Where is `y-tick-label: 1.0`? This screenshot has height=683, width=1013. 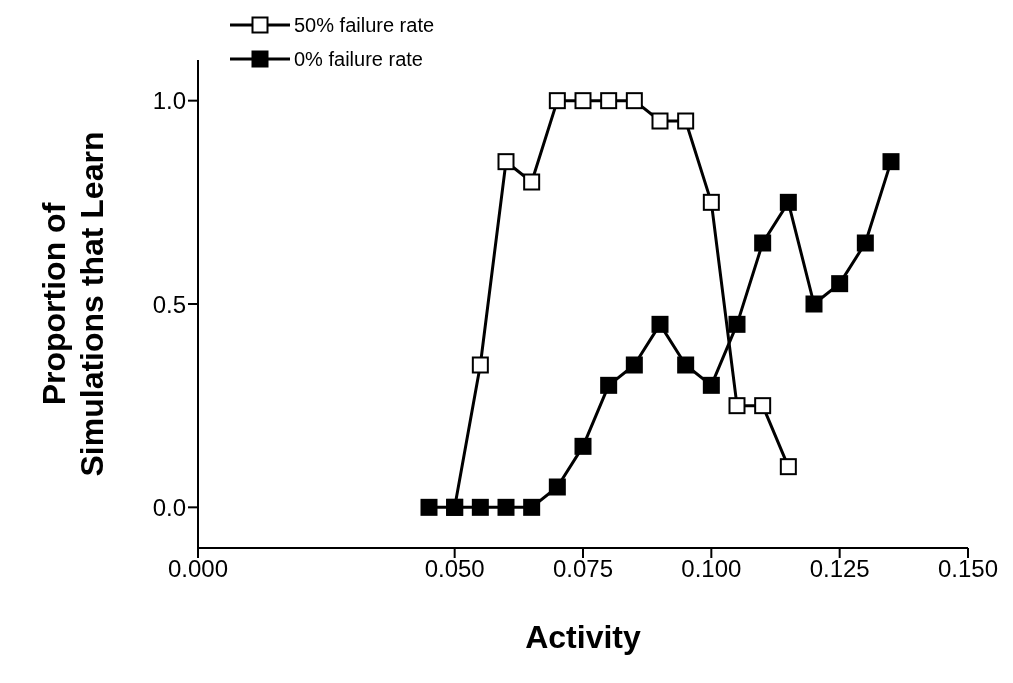
y-tick-label: 1.0 is located at coordinates (169, 101).